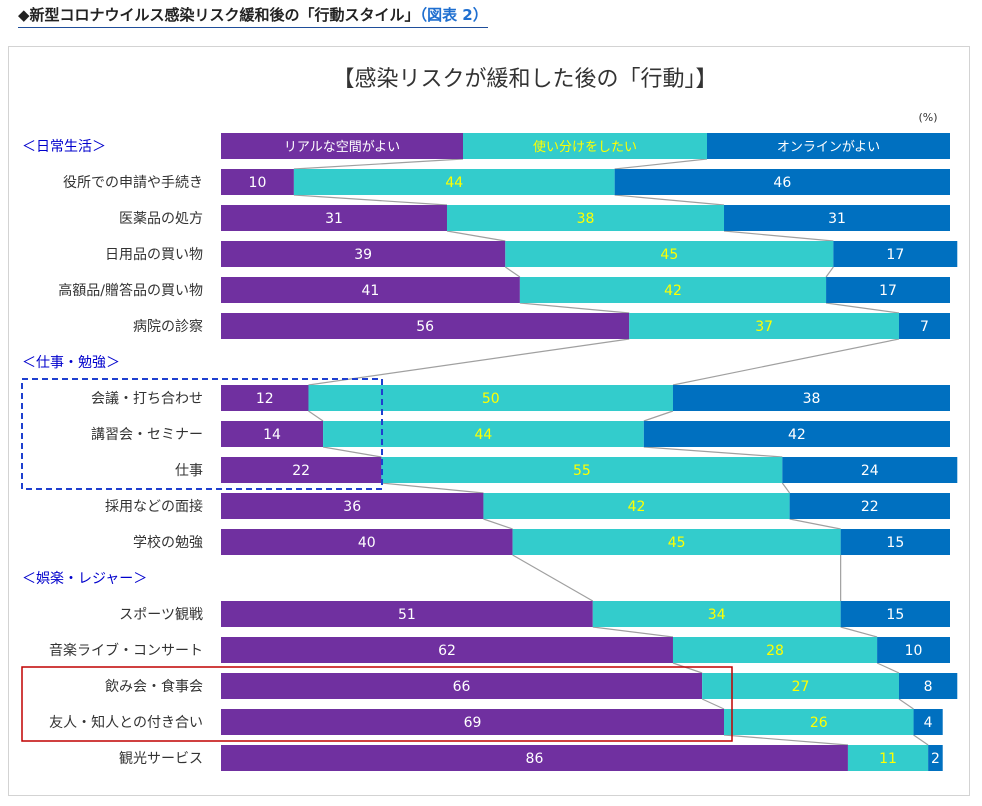 Image resolution: width=982 pixels, height=806 pixels. I want to click on category-label: 会議・打ち合わせ, so click(147, 398).